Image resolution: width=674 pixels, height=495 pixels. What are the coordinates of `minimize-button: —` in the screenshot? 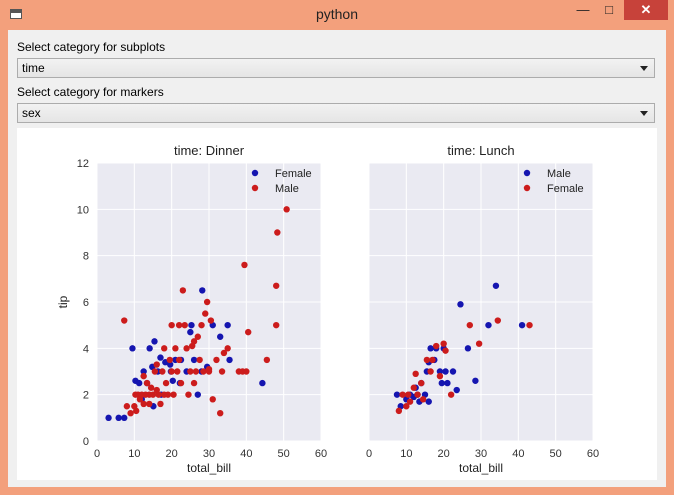 It's located at (583, 9).